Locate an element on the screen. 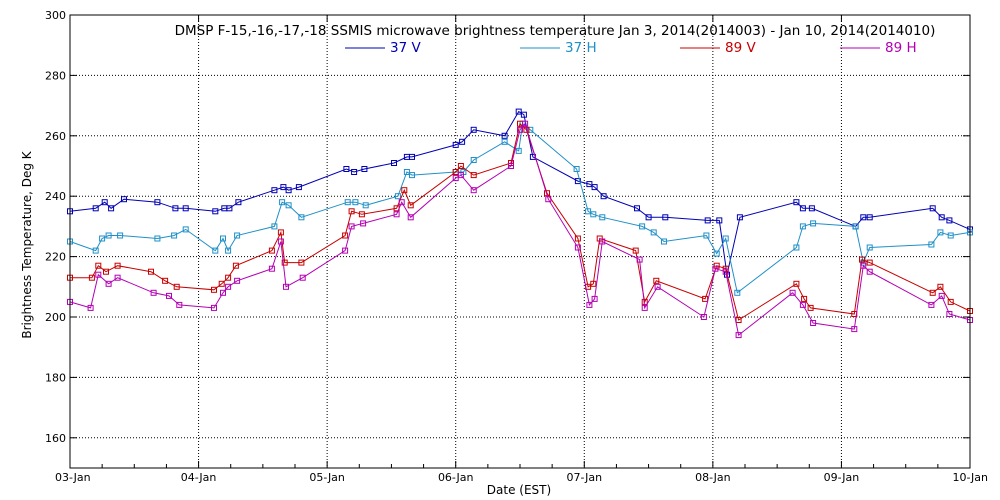 The height and width of the screenshot is (500, 1000). legend: 37 V 37 H 89 V 89 H is located at coordinates (631, 48).